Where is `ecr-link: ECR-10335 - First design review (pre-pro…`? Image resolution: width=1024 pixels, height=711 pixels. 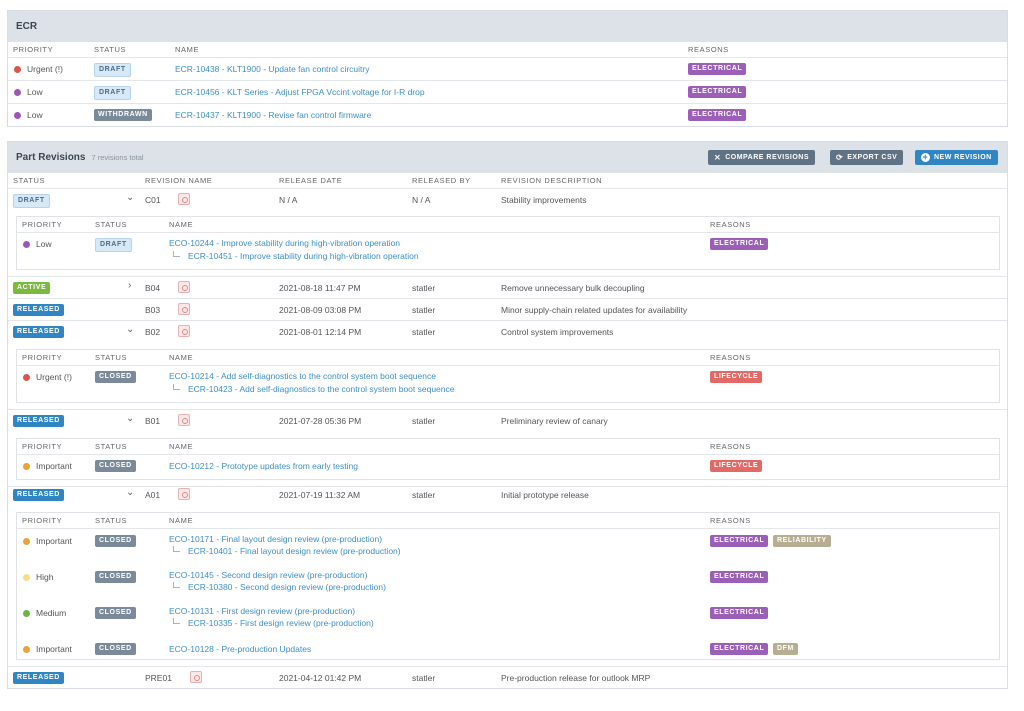 ecr-link: ECR-10335 - First design review (pre-pro… is located at coordinates (273, 623).